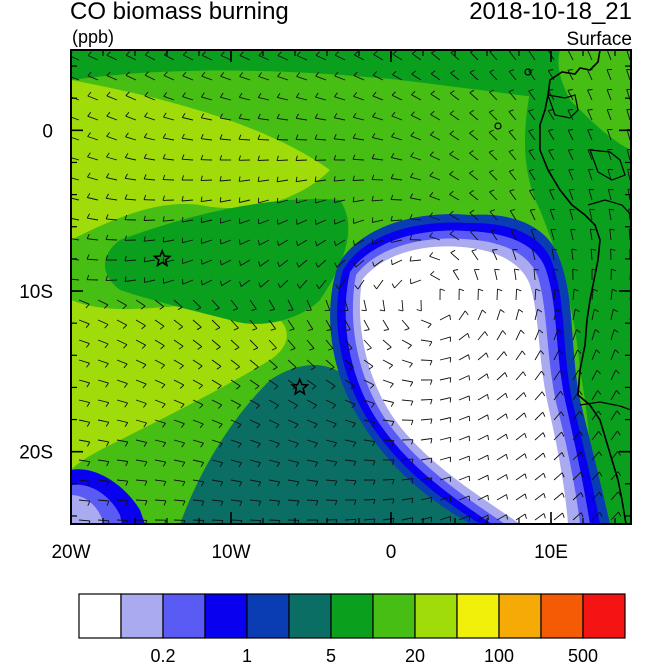 Image resolution: width=650 pixels, height=667 pixels. I want to click on field-green-center, so click(227, 261).